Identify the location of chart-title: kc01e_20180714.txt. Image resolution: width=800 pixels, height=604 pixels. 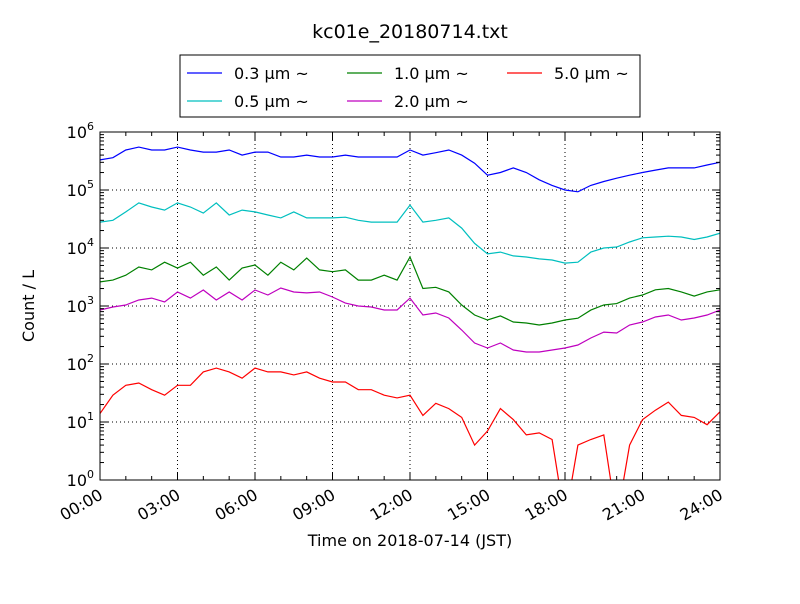
(410, 32).